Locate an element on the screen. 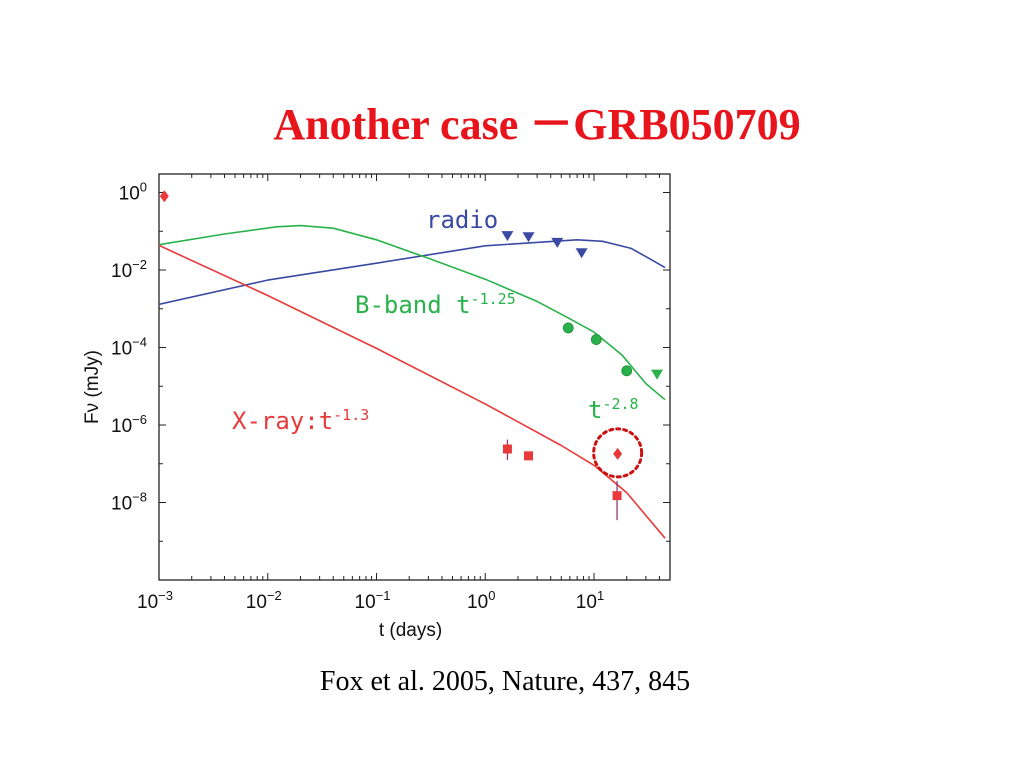 This screenshot has height=768, width=1024. annotations: radio B-band t-1.25 t-2.8 X-ray:t-1.3 is located at coordinates (438, 342).